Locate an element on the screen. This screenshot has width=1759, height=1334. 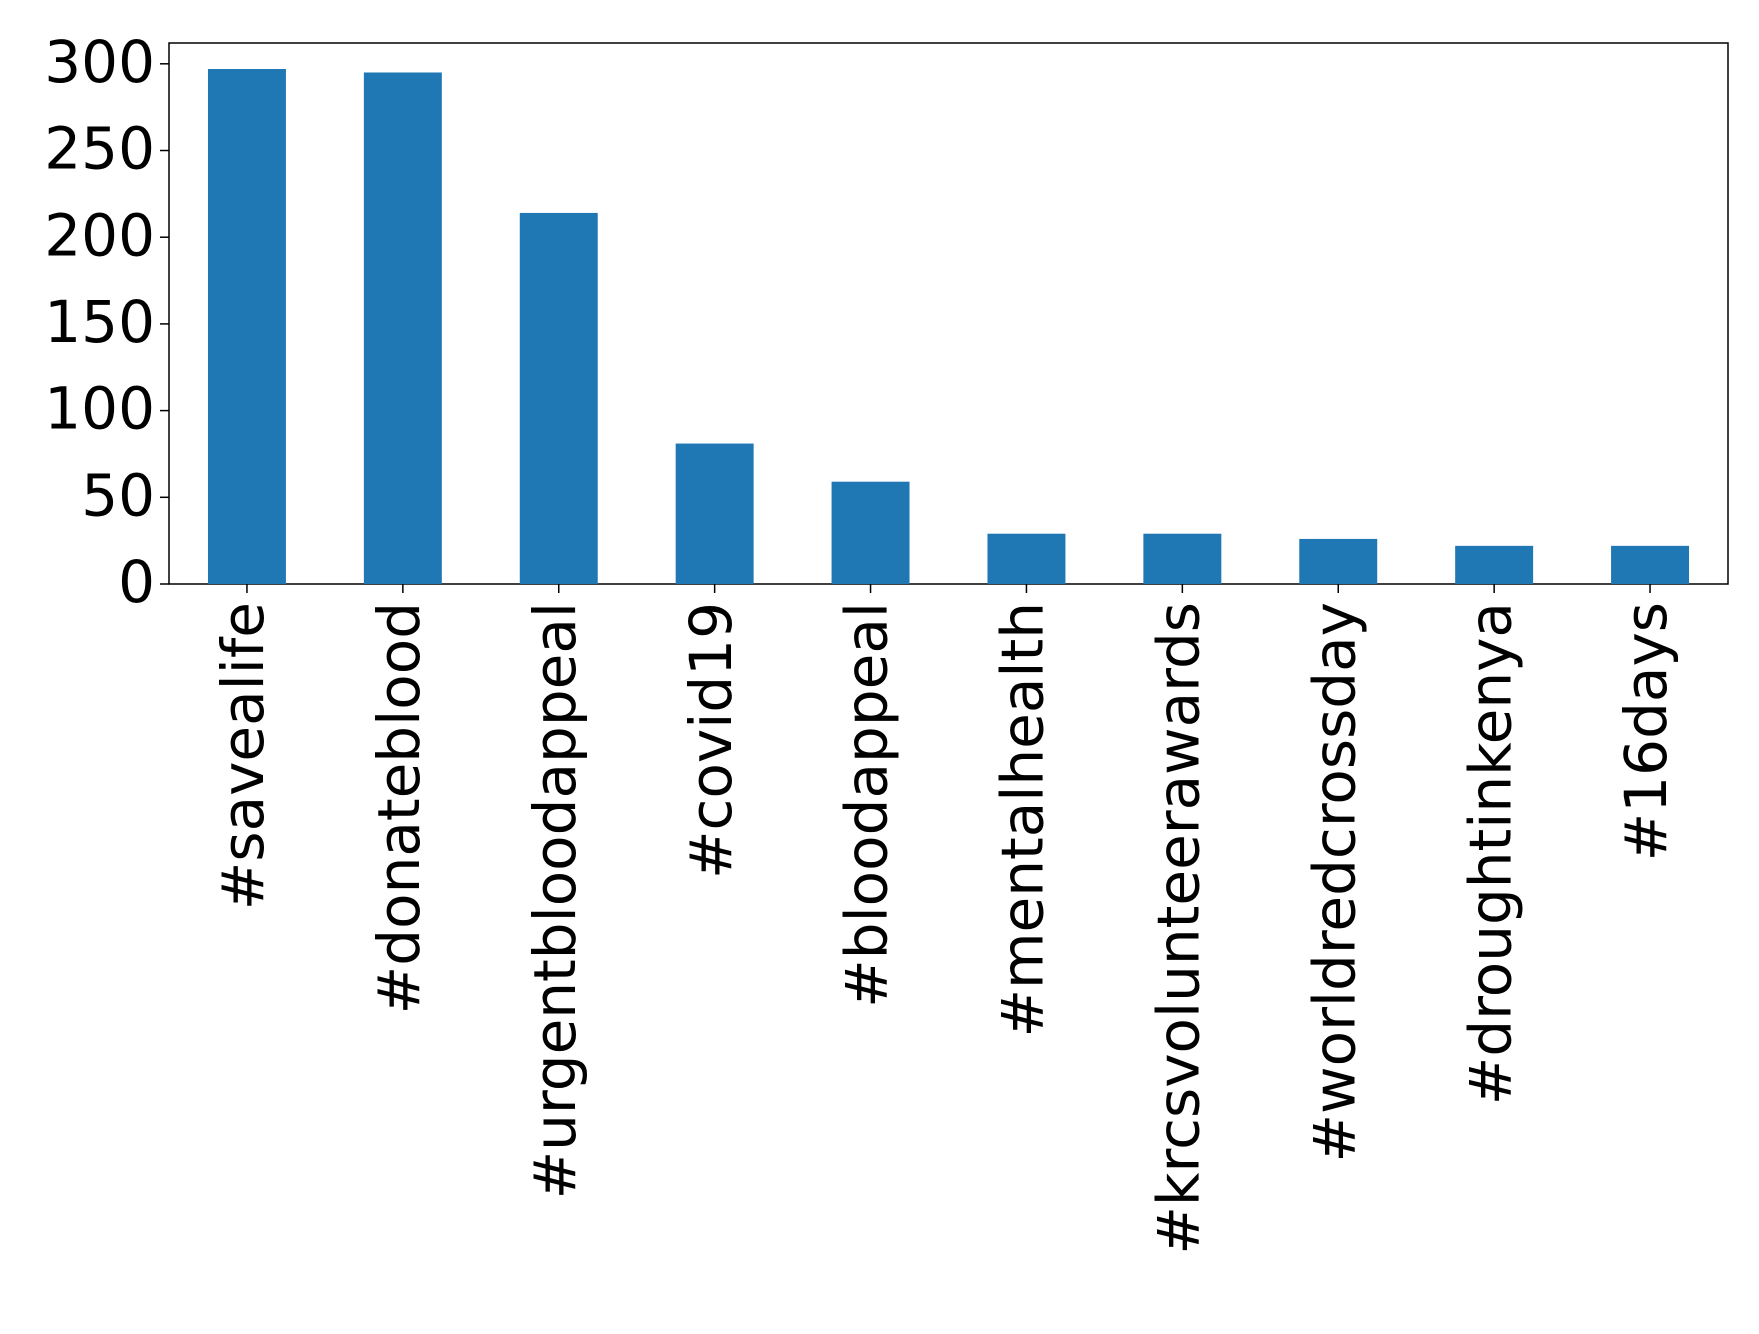
x-tick-label: #krcsvolunteerawards is located at coordinates (1178, 928).